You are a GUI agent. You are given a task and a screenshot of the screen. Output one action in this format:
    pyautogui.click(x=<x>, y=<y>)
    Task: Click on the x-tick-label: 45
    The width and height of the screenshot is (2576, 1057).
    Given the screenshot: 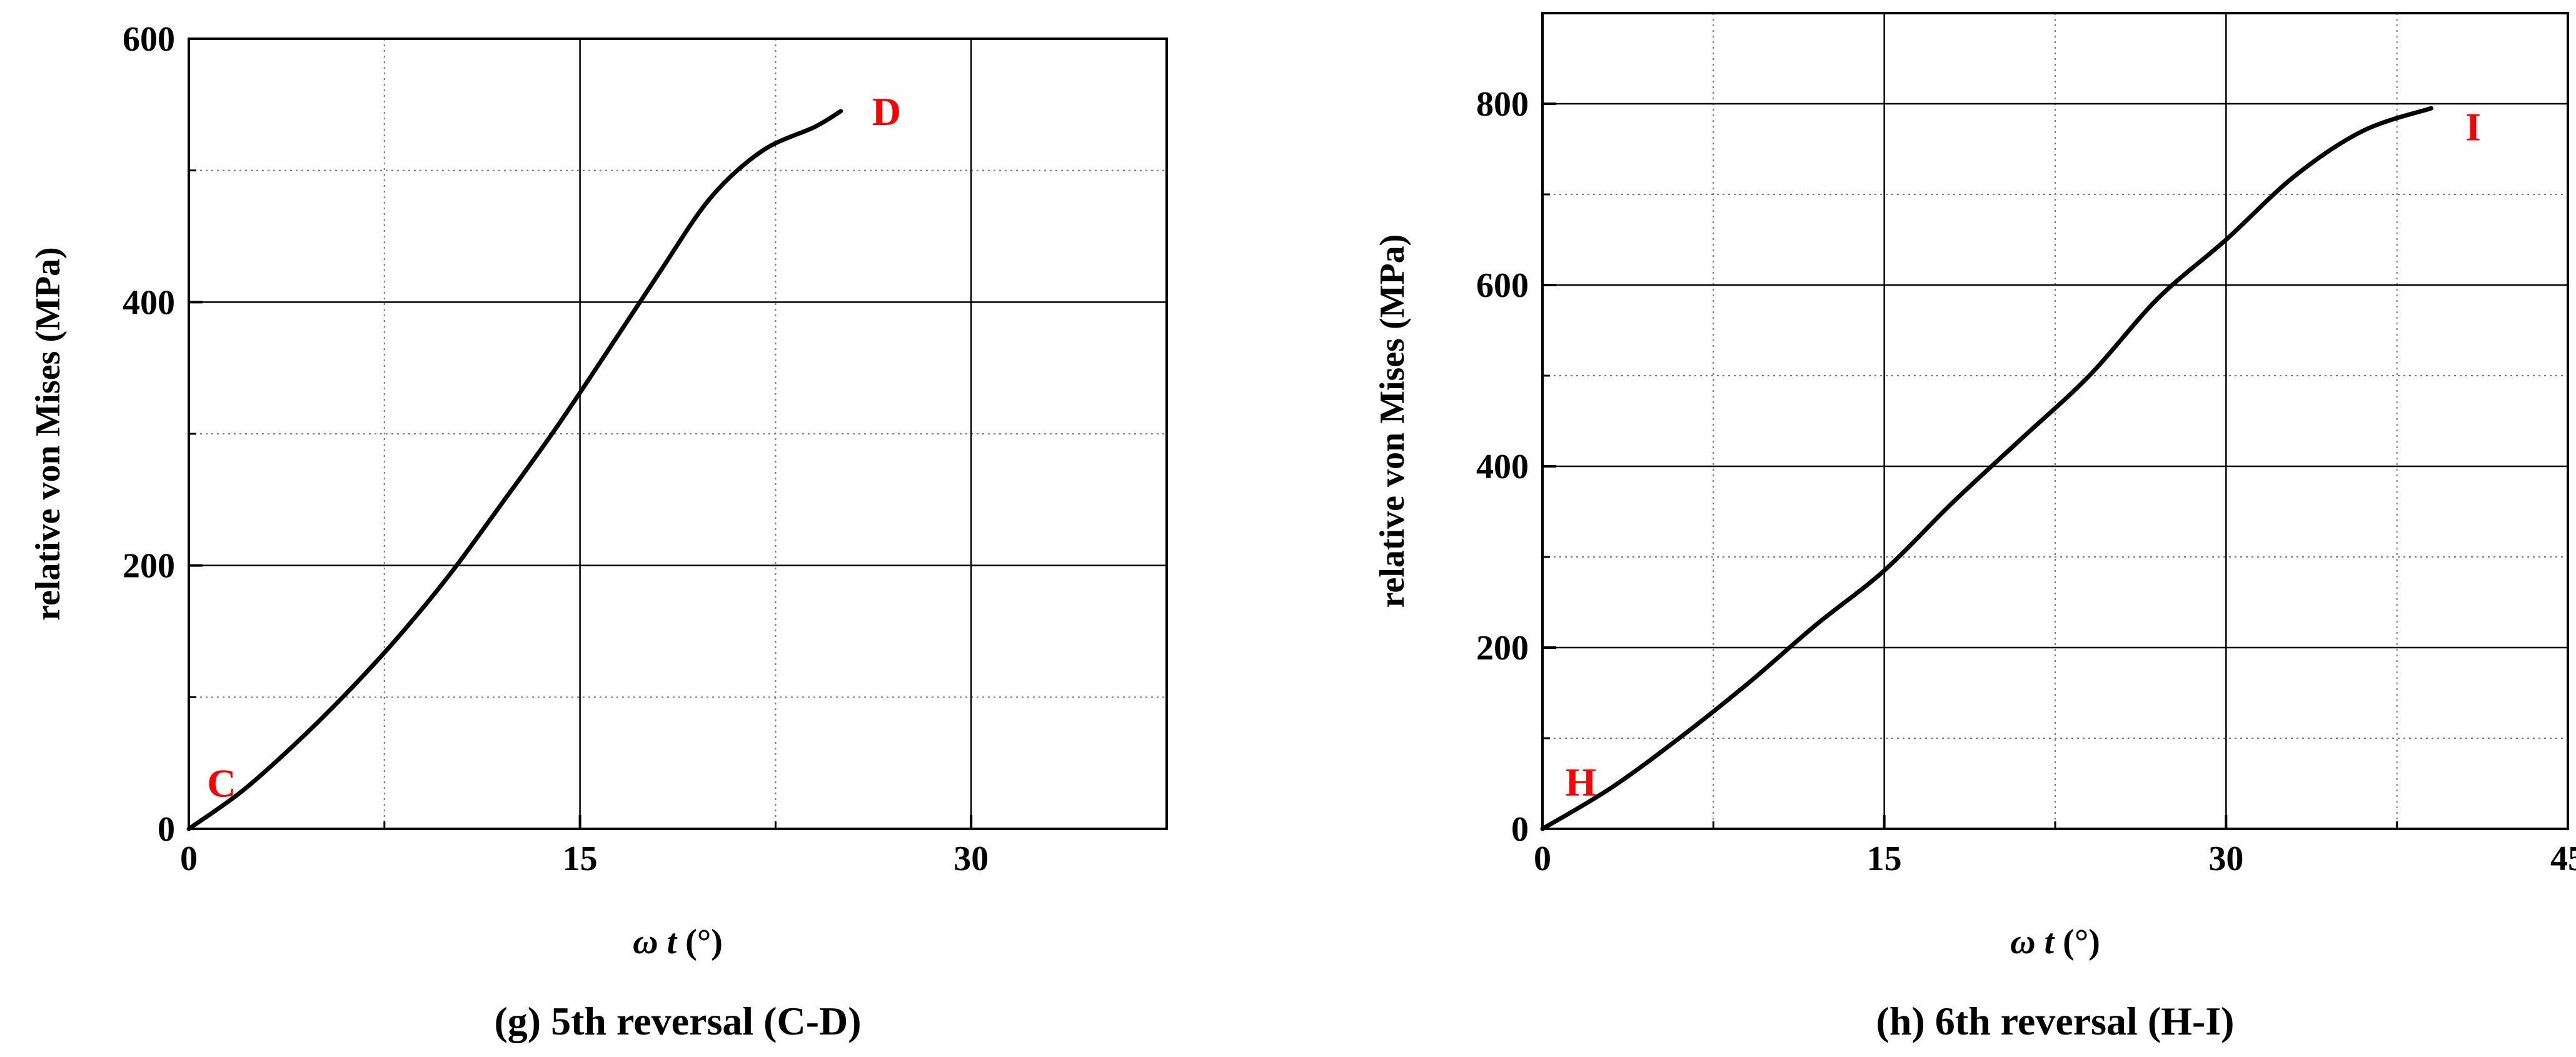 What is the action you would take?
    pyautogui.click(x=2563, y=858)
    